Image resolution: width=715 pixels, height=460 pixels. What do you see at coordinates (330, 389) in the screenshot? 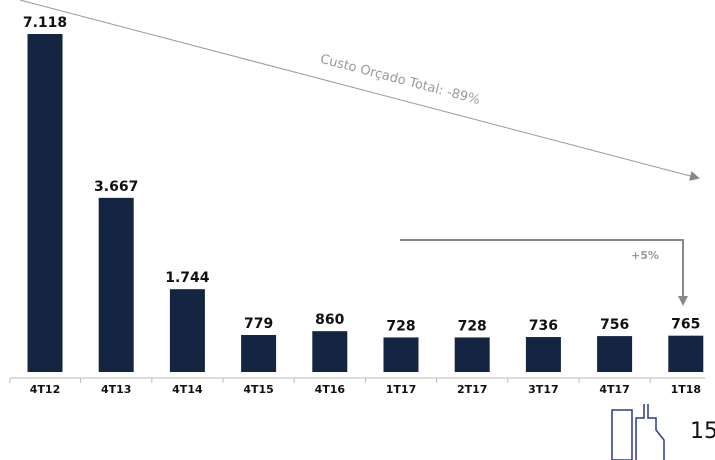
I see `x-tick-label: 4T16` at bounding box center [330, 389].